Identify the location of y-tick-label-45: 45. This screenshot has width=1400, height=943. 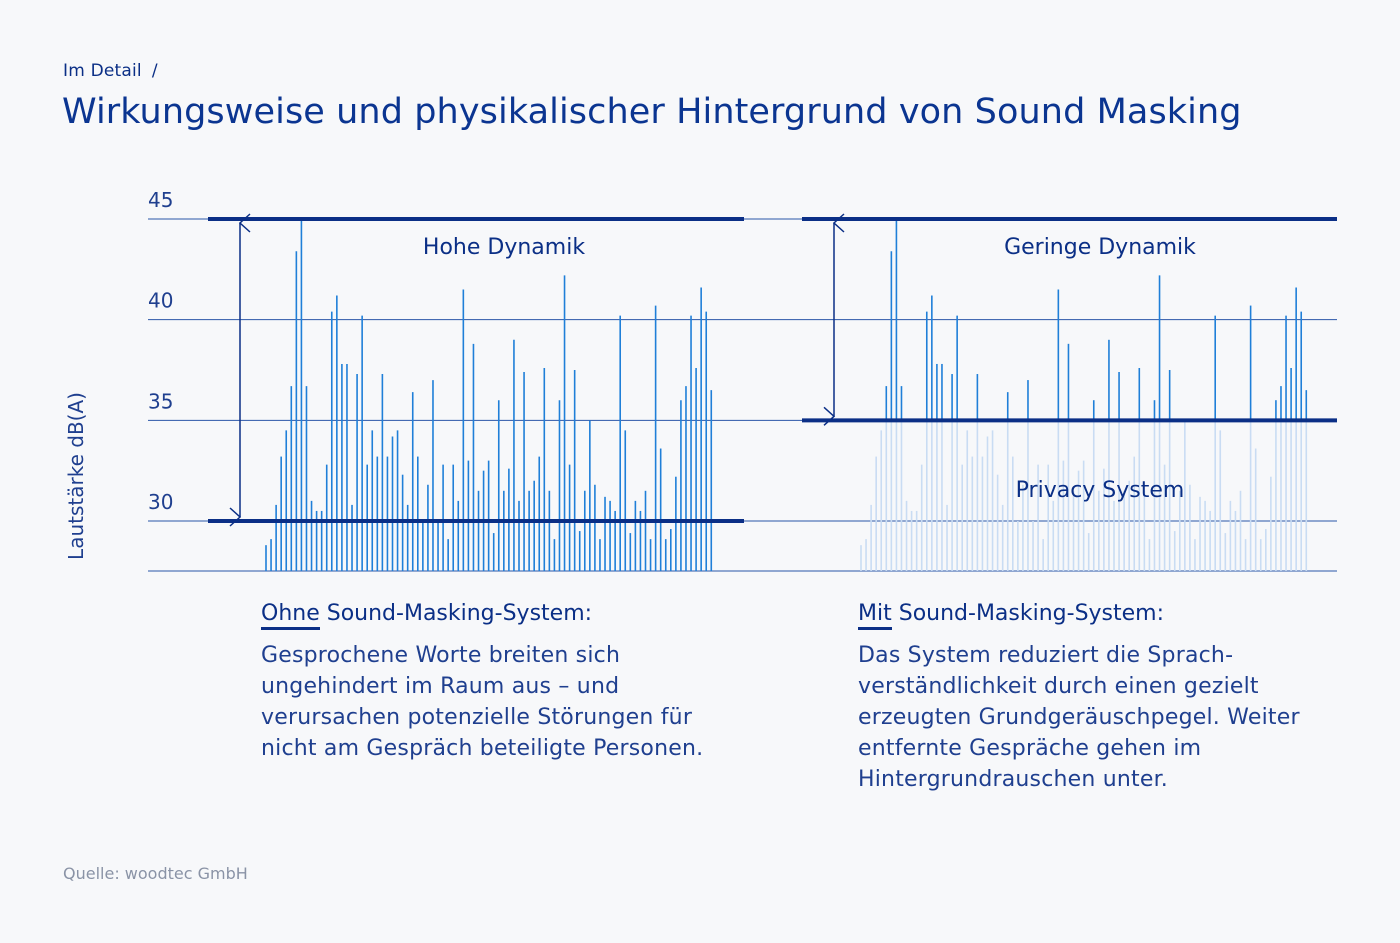
(160, 200).